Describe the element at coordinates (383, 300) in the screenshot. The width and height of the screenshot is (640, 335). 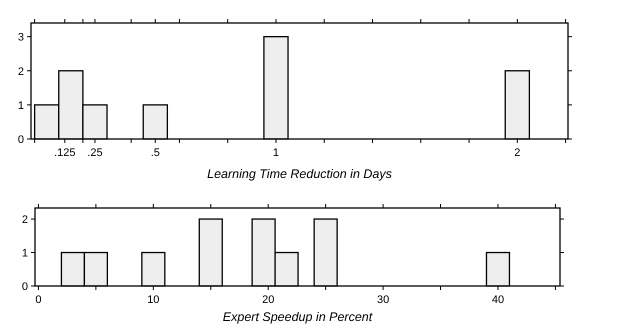
I see `x-tick-label: 30` at that location.